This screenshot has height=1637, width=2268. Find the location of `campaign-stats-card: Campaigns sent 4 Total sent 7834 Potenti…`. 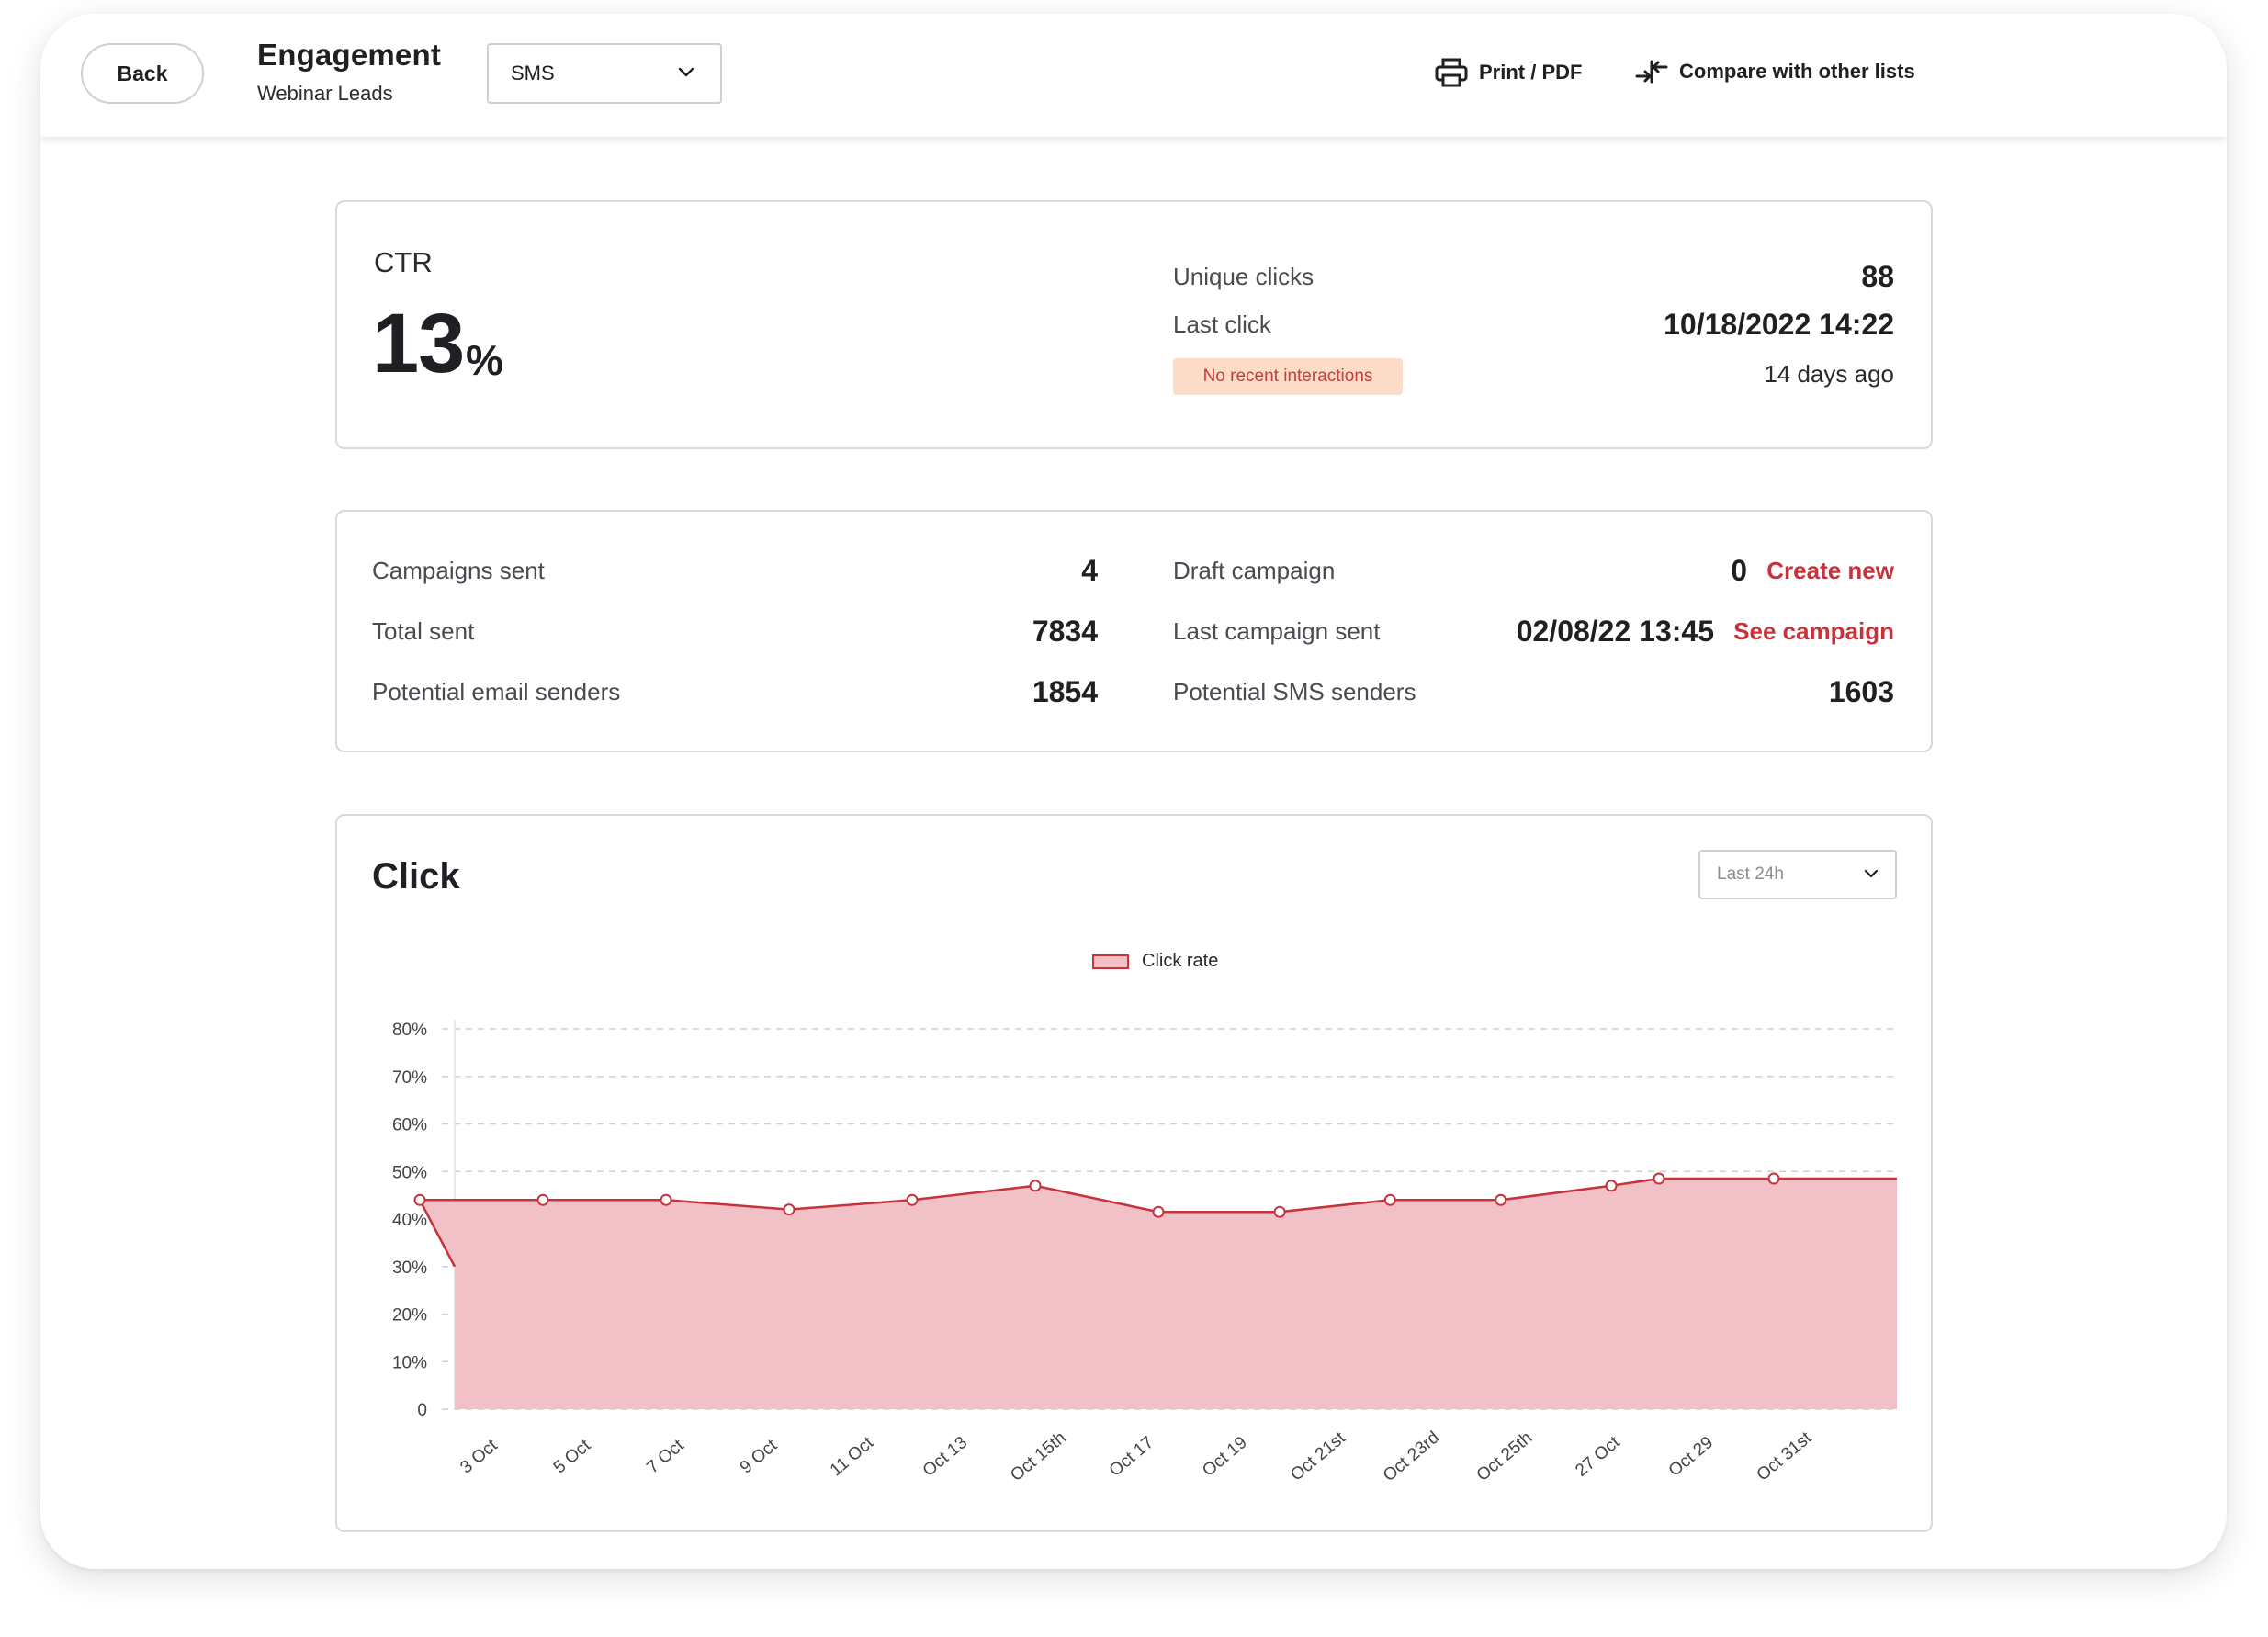

campaign-stats-card: Campaigns sent 4 Total sent 7834 Potenti… is located at coordinates (1134, 631).